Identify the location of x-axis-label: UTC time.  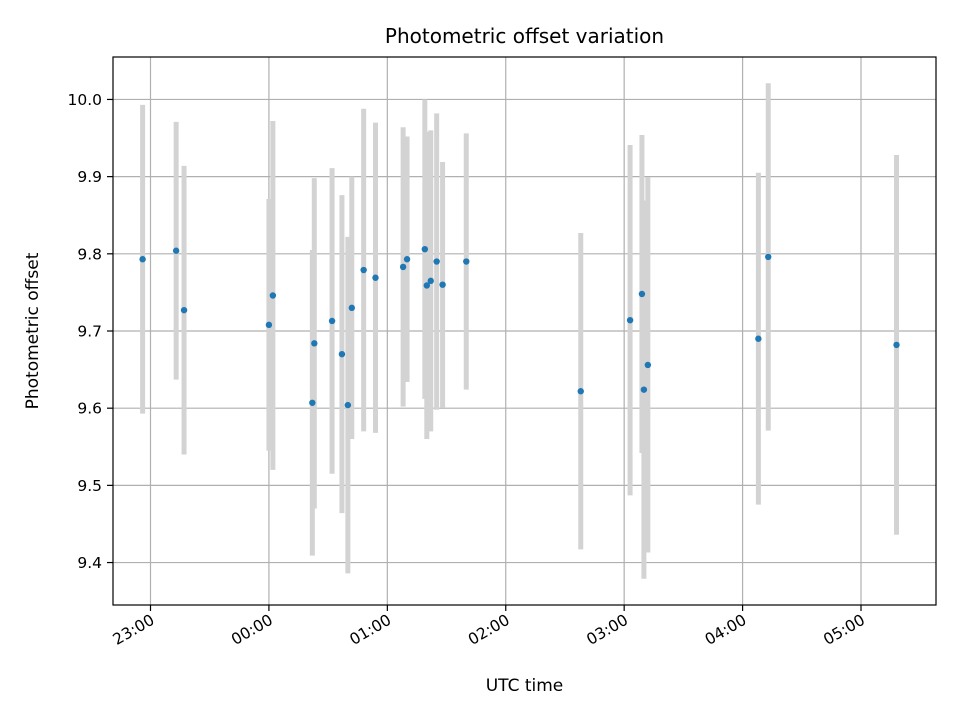
(525, 686).